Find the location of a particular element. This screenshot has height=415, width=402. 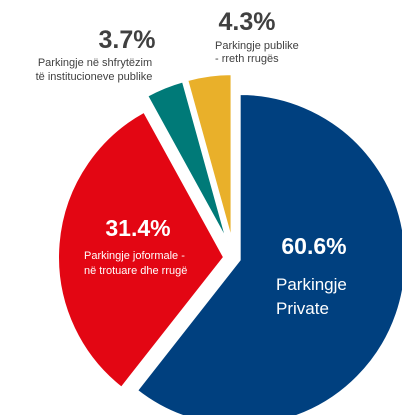

value-label-institutional: 3.7% is located at coordinates (127, 40).